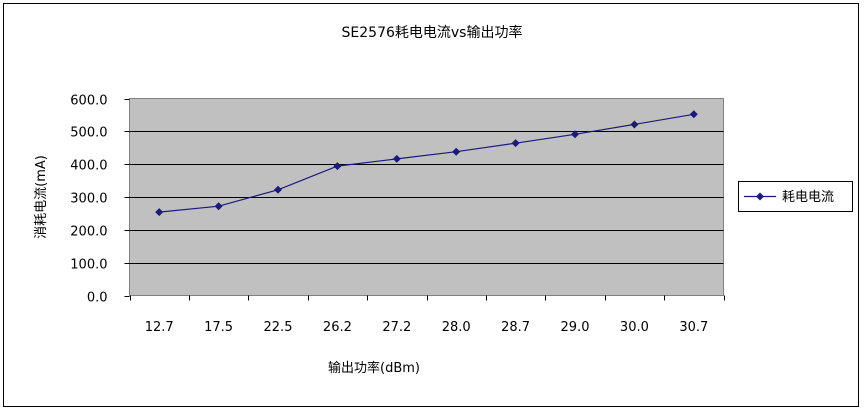 The height and width of the screenshot is (417, 864). I want to click on series-line, so click(426, 163).